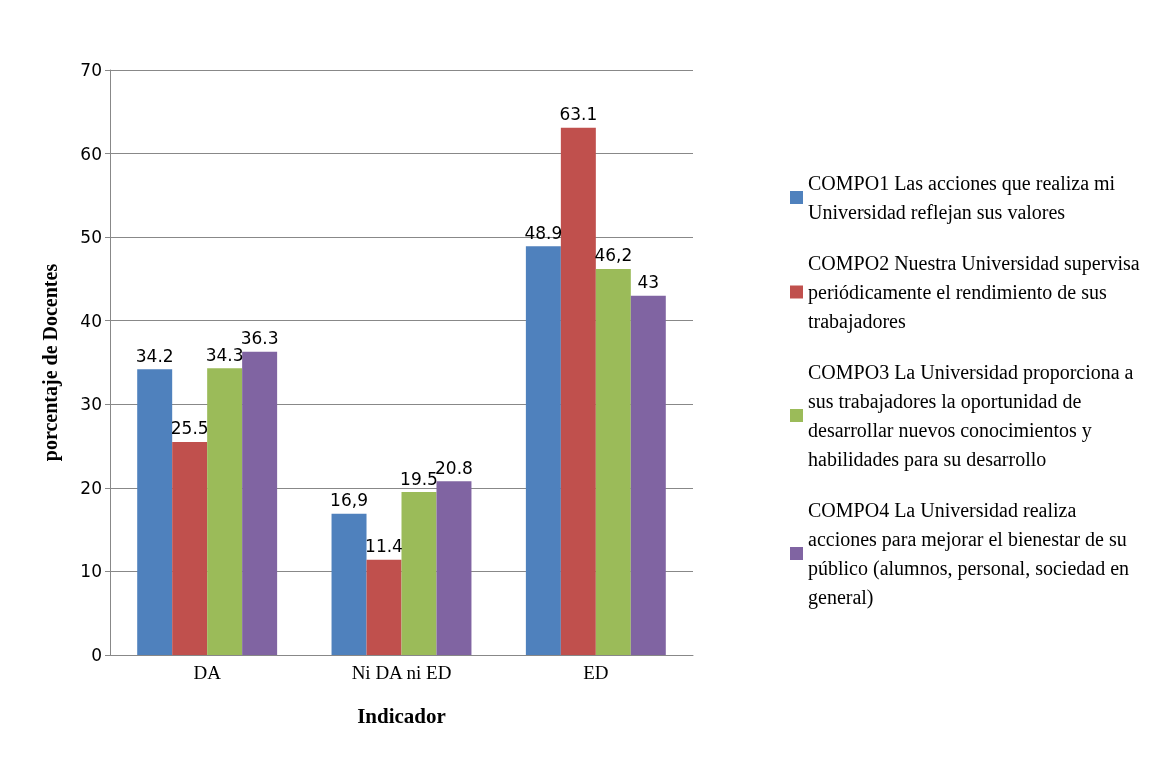  I want to click on legend-label: COMPO2 Nuestra Universidad supervisa periódicamente el rendimiento de sus trabajadores, so click(976, 292).